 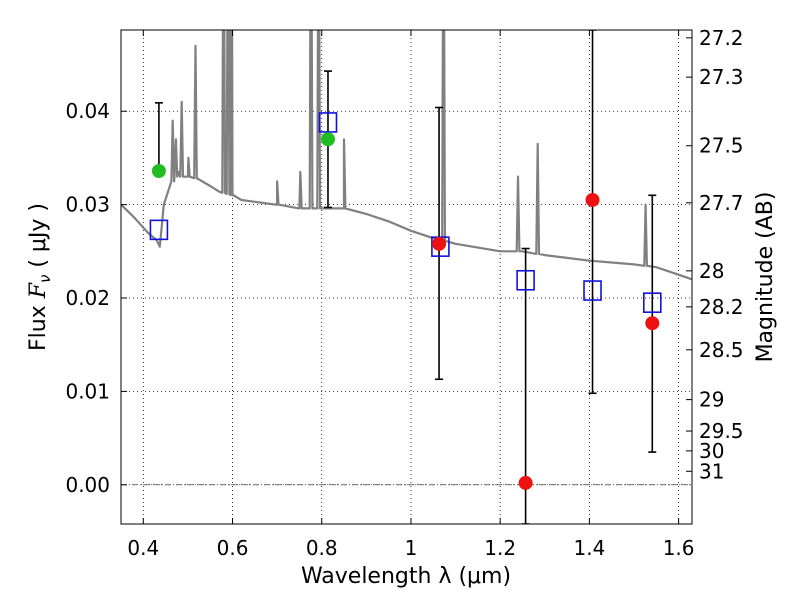 What do you see at coordinates (45, 279) in the screenshot?
I see `y-axis-label-sub: ν` at bounding box center [45, 279].